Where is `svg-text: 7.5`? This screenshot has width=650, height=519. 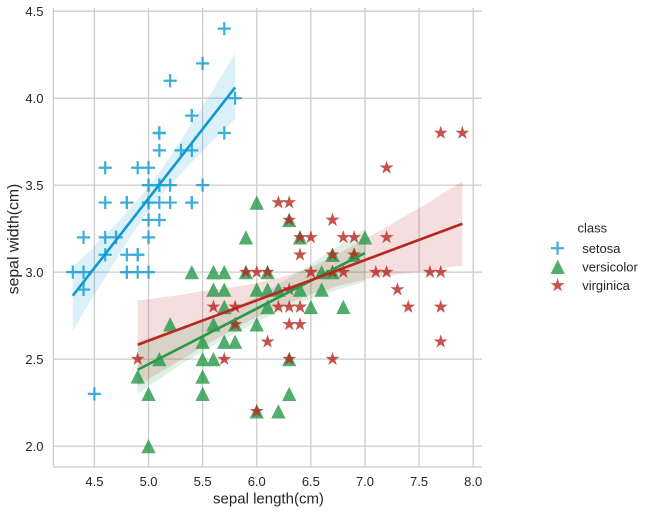
svg-text: 7.5 is located at coordinates (419, 481).